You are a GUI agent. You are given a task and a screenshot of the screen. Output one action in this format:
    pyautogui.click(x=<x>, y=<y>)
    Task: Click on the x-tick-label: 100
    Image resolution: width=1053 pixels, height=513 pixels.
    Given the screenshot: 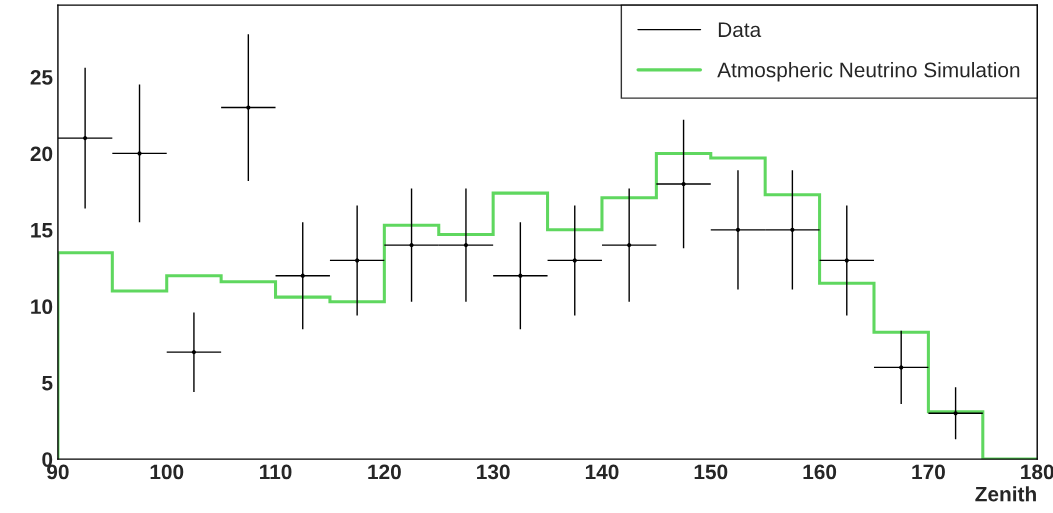 What is the action you would take?
    pyautogui.click(x=167, y=472)
    